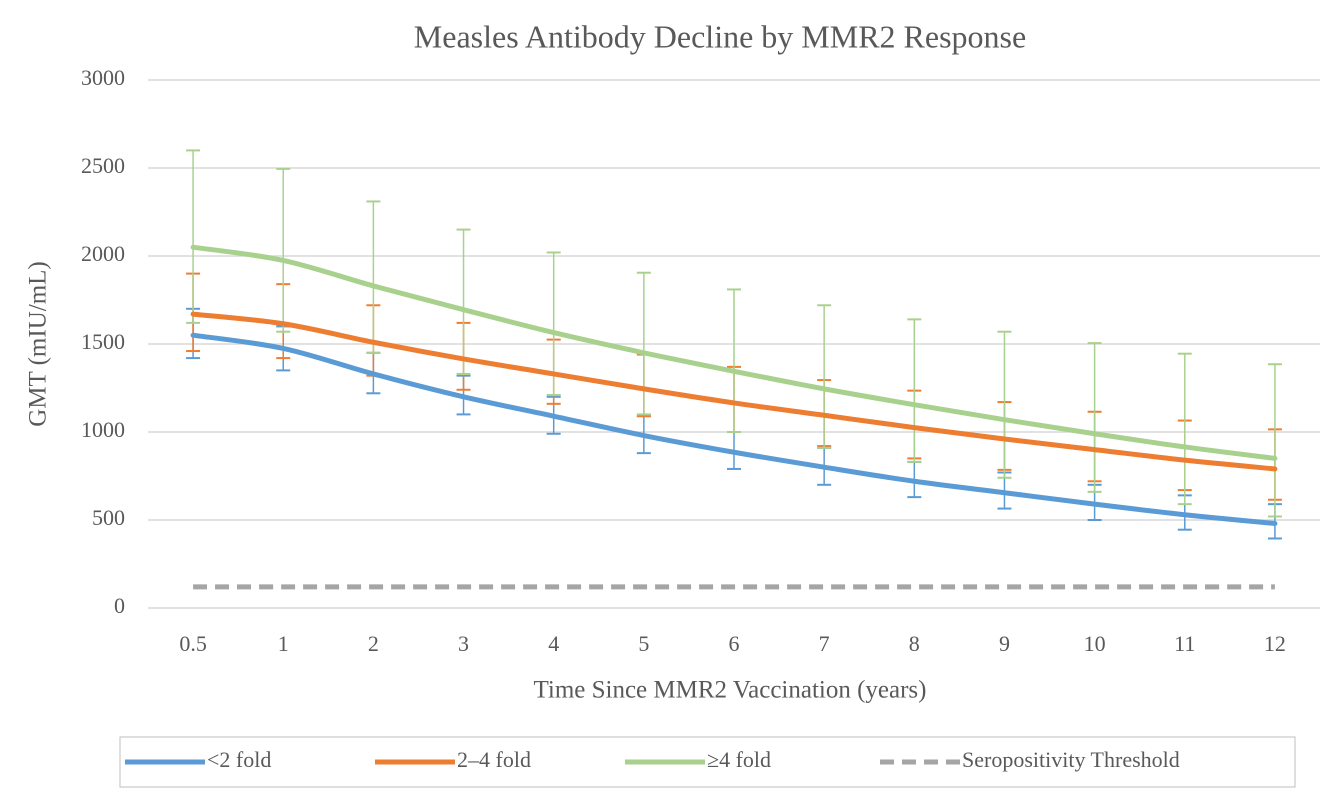  Describe the element at coordinates (1095, 643) in the screenshot. I see `x-tick-label: 10` at that location.